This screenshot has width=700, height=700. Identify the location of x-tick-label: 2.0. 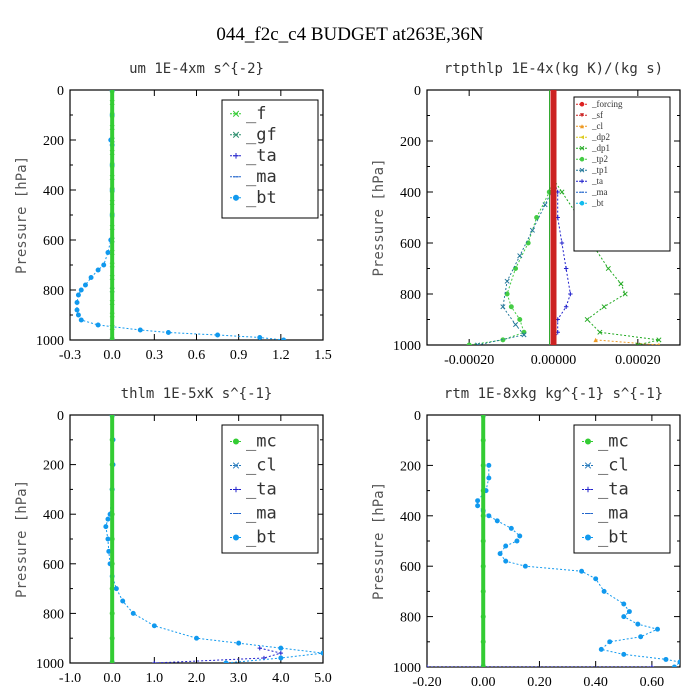
(197, 678).